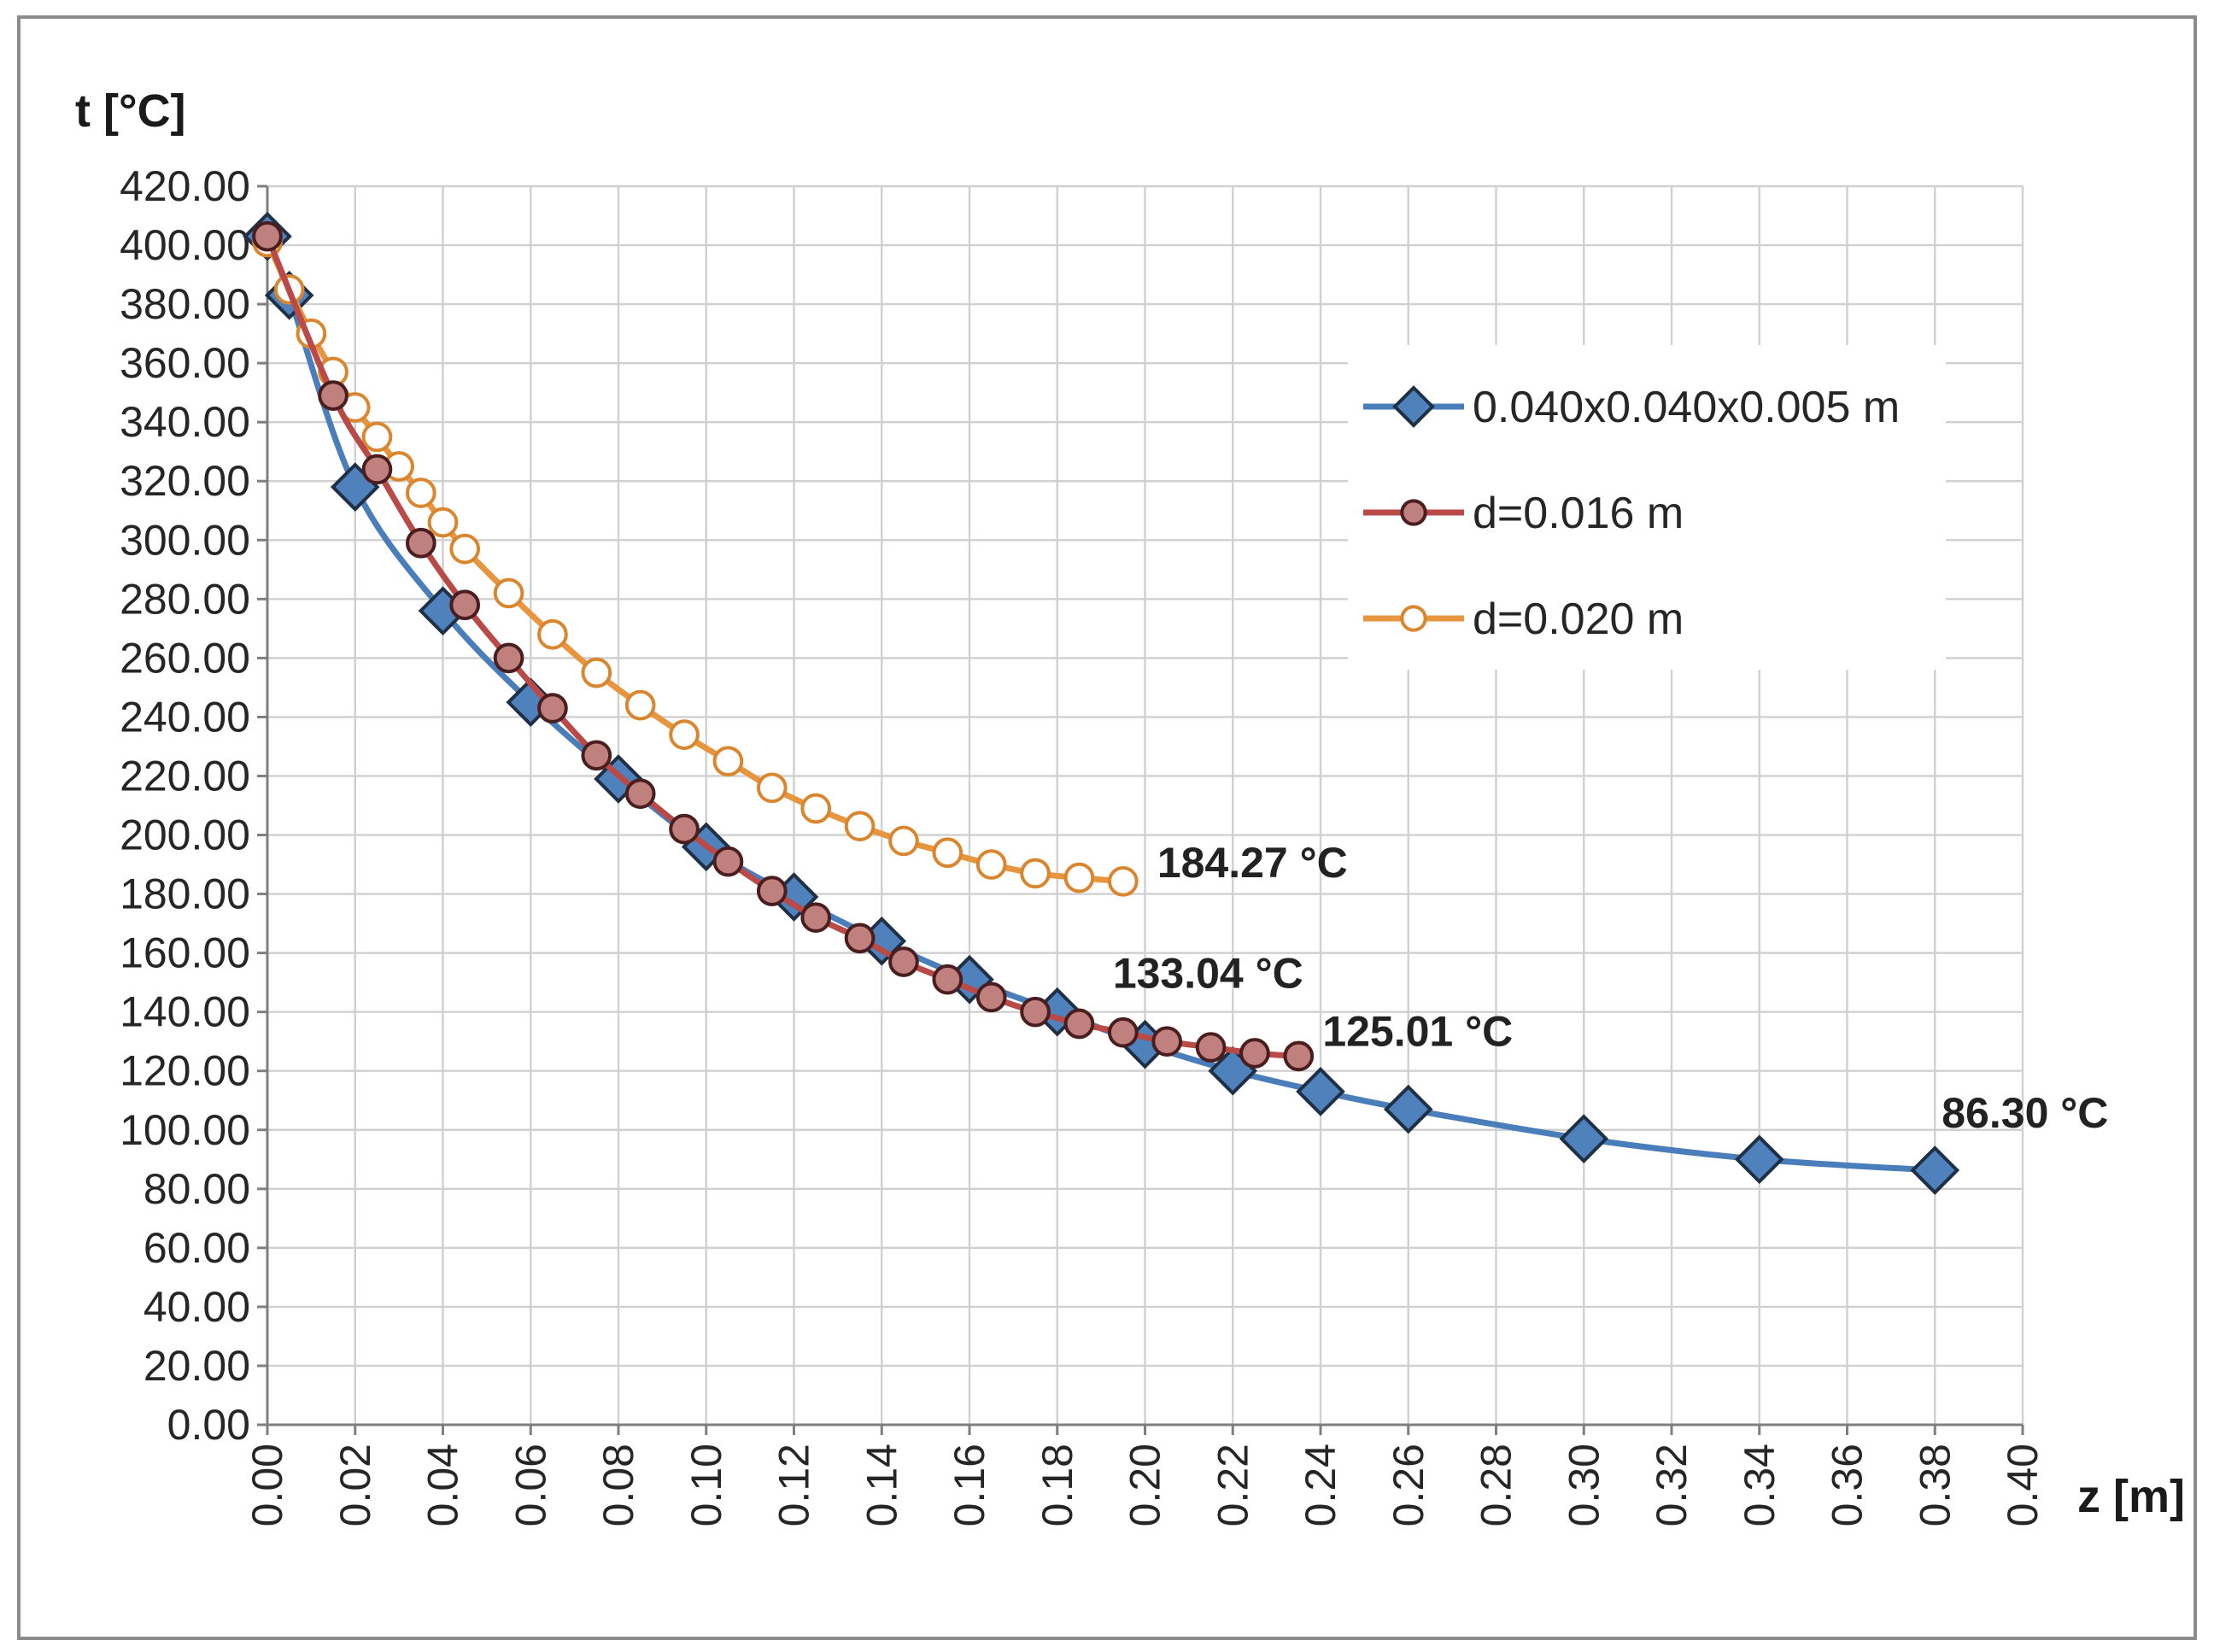 Image resolution: width=2214 pixels, height=1652 pixels. Describe the element at coordinates (618, 1485) in the screenshot. I see `x-tick-label: 0.08` at that location.